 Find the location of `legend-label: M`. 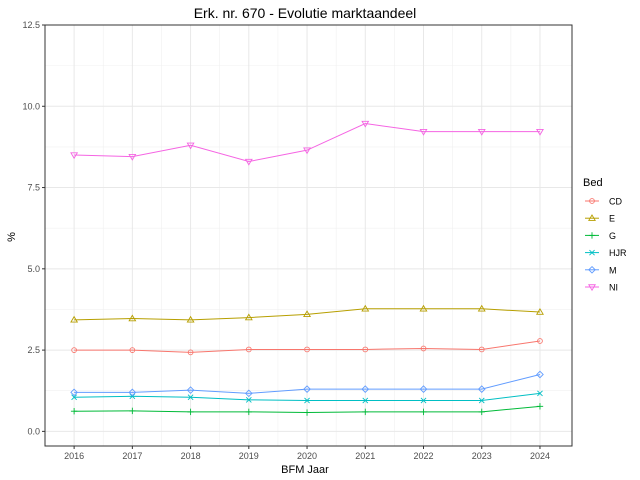

legend-label: M is located at coordinates (613, 270).